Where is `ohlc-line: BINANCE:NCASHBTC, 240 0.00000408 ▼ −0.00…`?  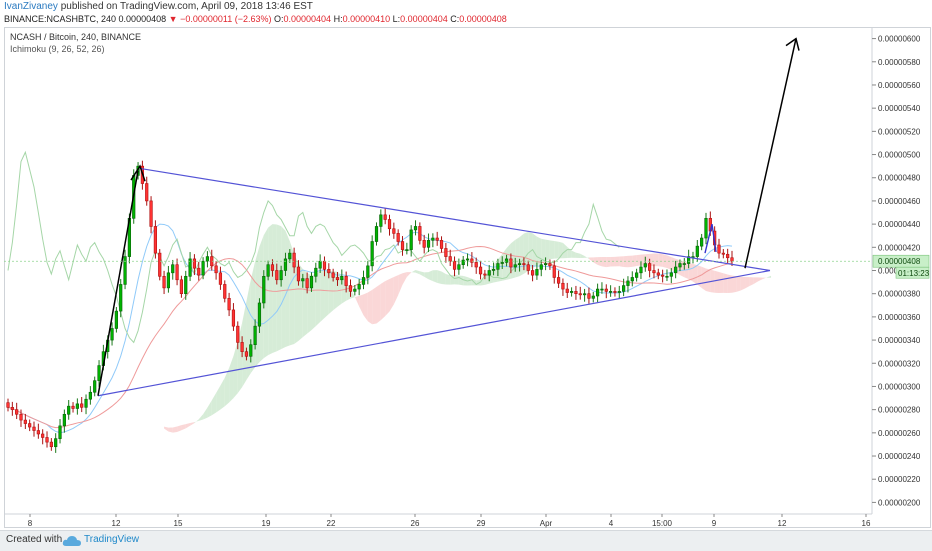
ohlc-line: BINANCE:NCASHBTC, 240 0.00000408 ▼ −0.00… is located at coordinates (255, 19).